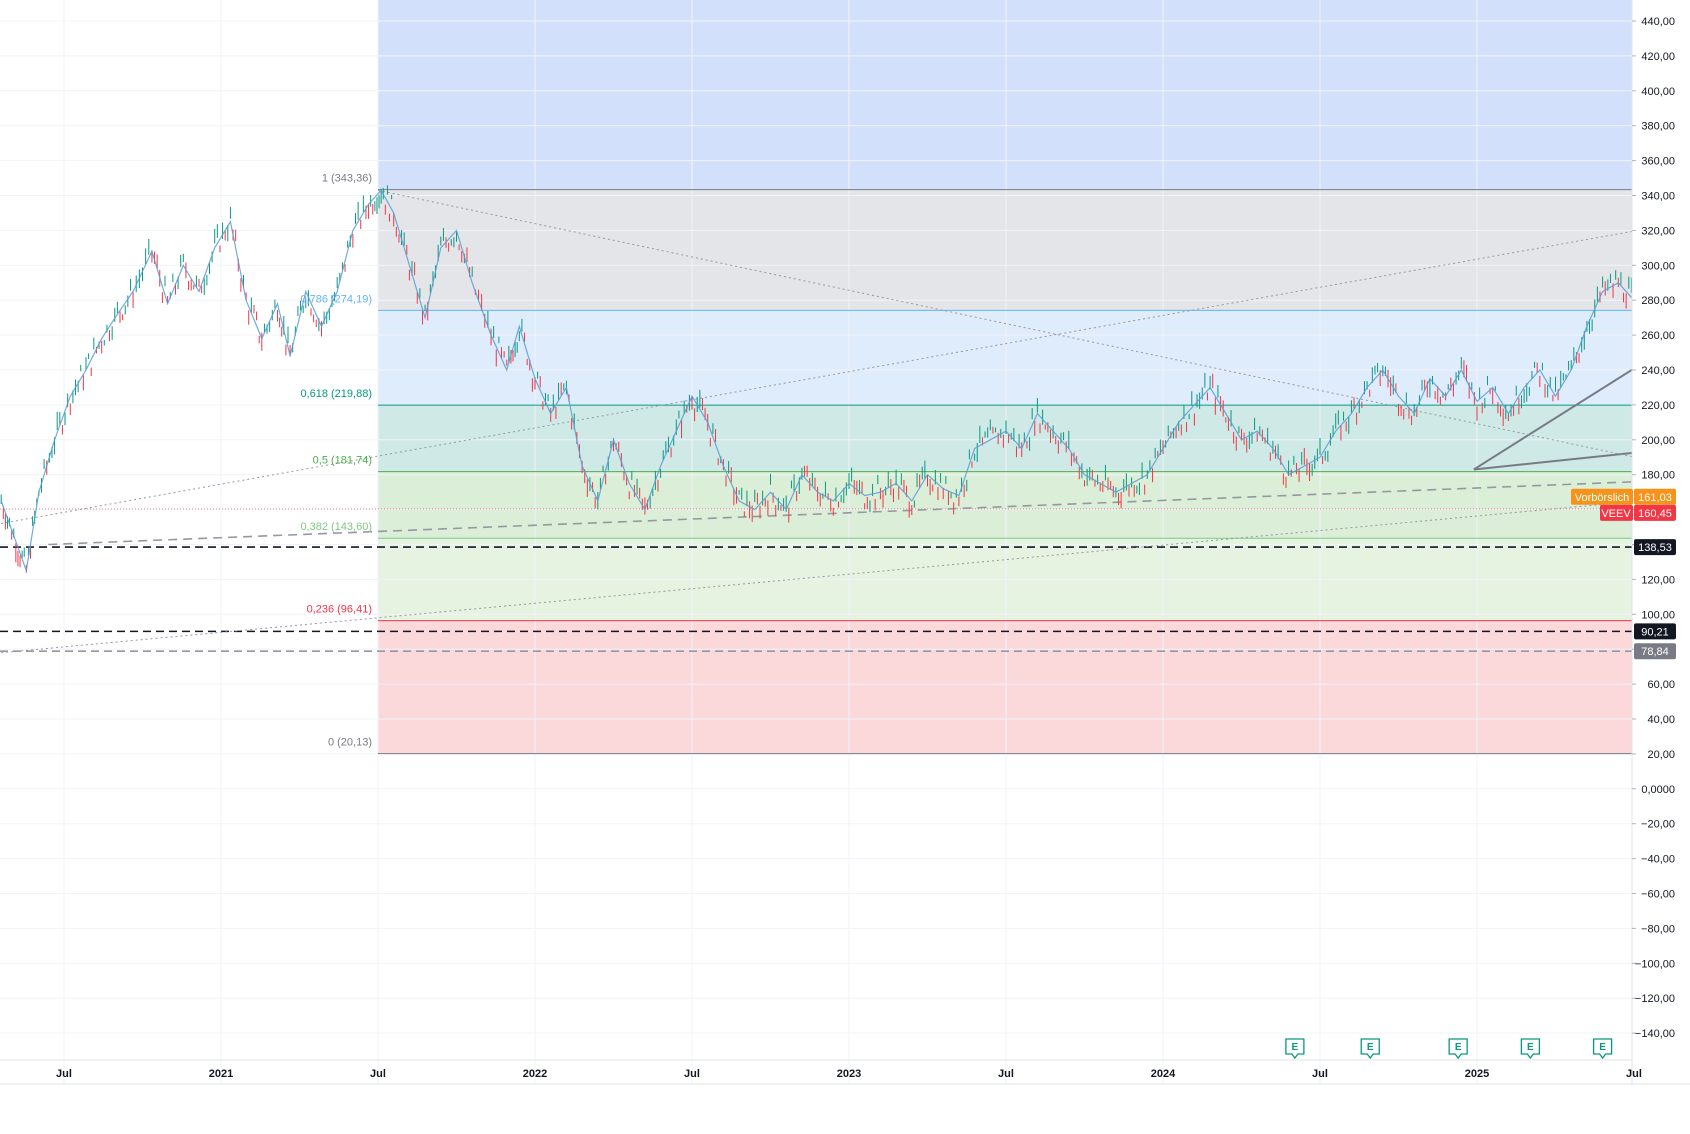 The height and width of the screenshot is (1134, 1690). What do you see at coordinates (1658, 22) in the screenshot?
I see `price-tick-label: 440,00` at bounding box center [1658, 22].